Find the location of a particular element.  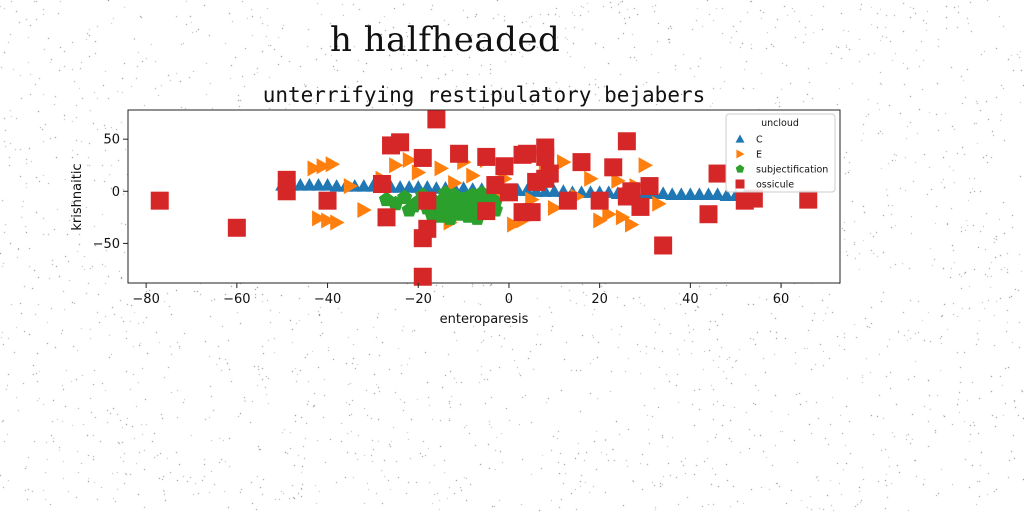

x-tick-label: 0 is located at coordinates (509, 299).